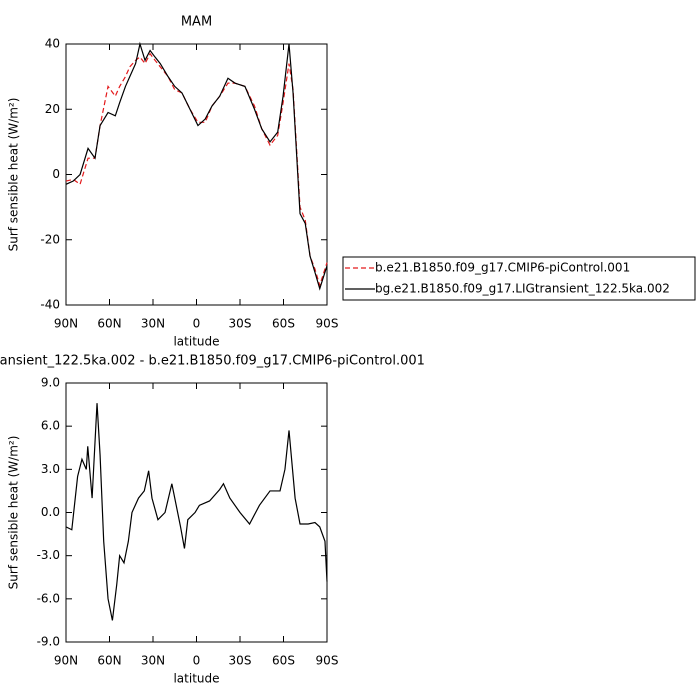  I want to click on y-tick-label: -3.0, so click(48, 555).